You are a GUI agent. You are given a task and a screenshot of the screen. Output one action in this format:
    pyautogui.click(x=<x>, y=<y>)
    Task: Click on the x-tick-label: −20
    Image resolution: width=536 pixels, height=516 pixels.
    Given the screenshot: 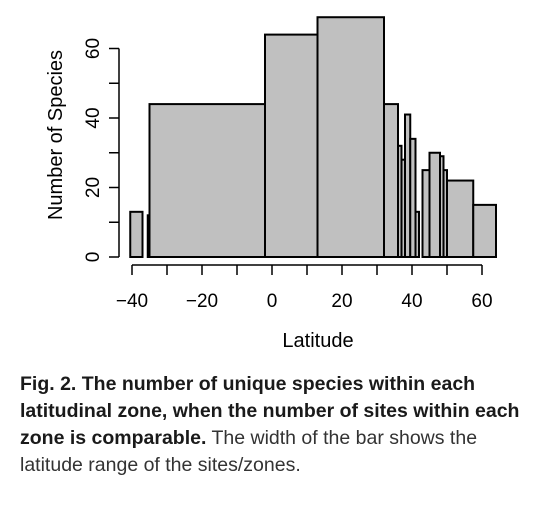 What is the action you would take?
    pyautogui.click(x=202, y=301)
    